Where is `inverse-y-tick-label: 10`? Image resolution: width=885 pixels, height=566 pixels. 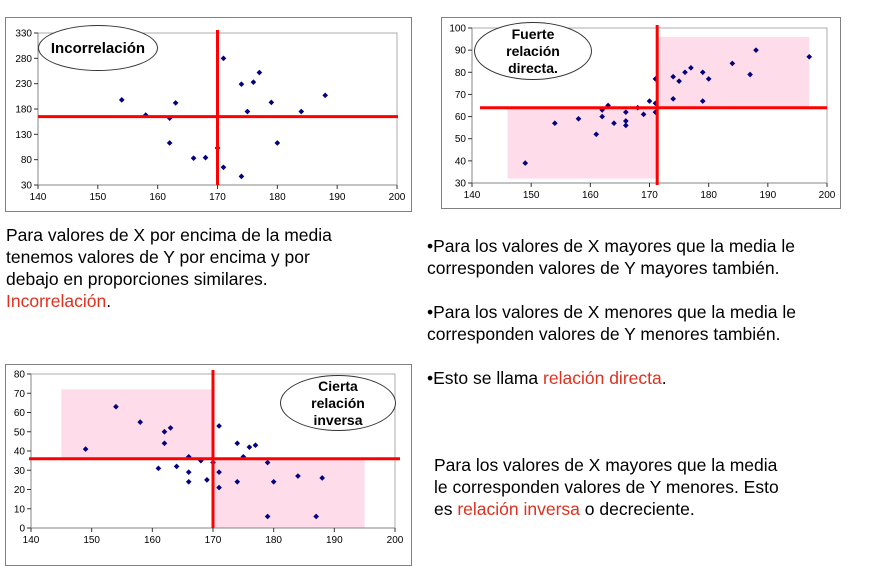
inverse-y-tick-label: 10 is located at coordinates (20, 509).